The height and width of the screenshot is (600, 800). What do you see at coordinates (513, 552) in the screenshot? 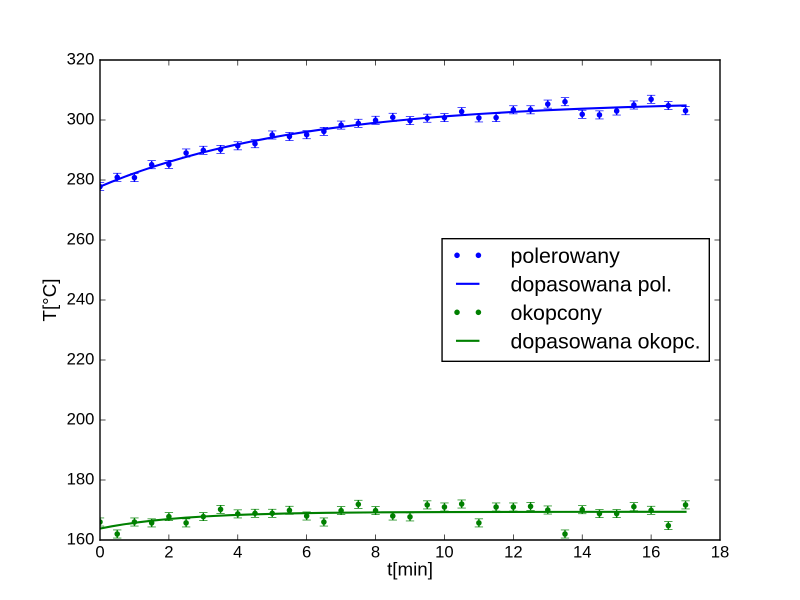
I see `svg-text: 12` at bounding box center [513, 552].